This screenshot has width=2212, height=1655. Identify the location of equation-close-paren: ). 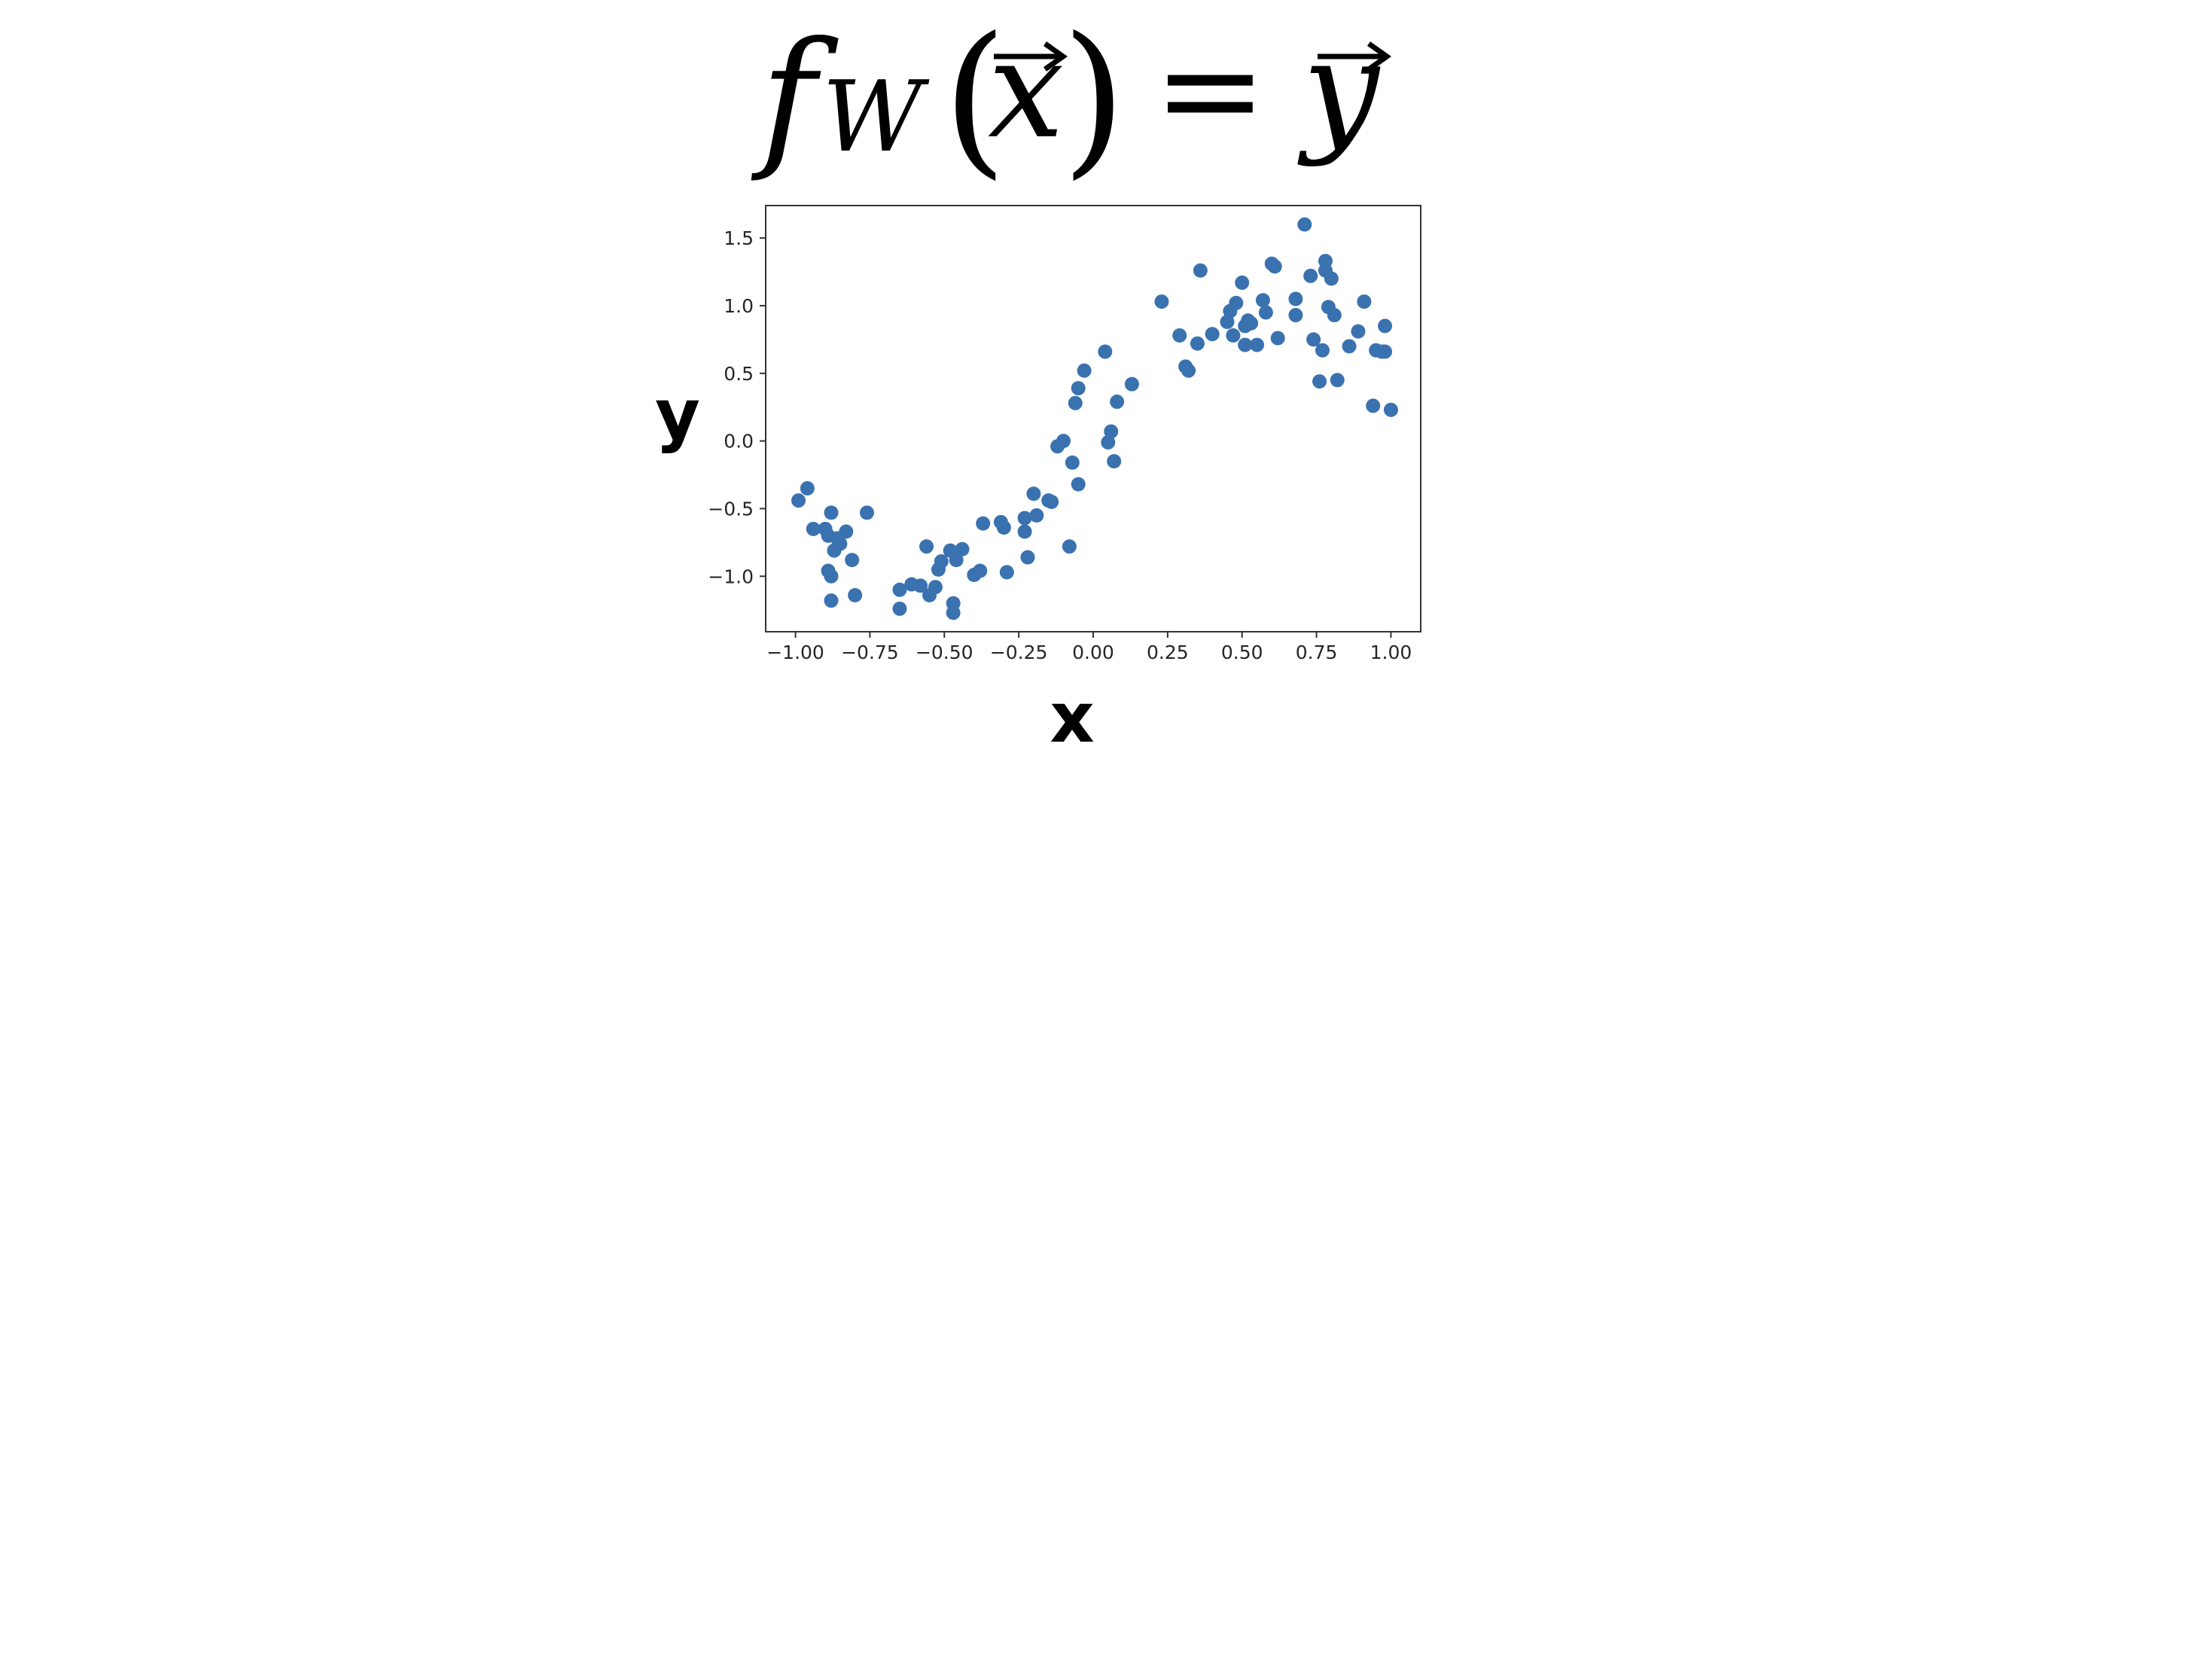
(1094, 98).